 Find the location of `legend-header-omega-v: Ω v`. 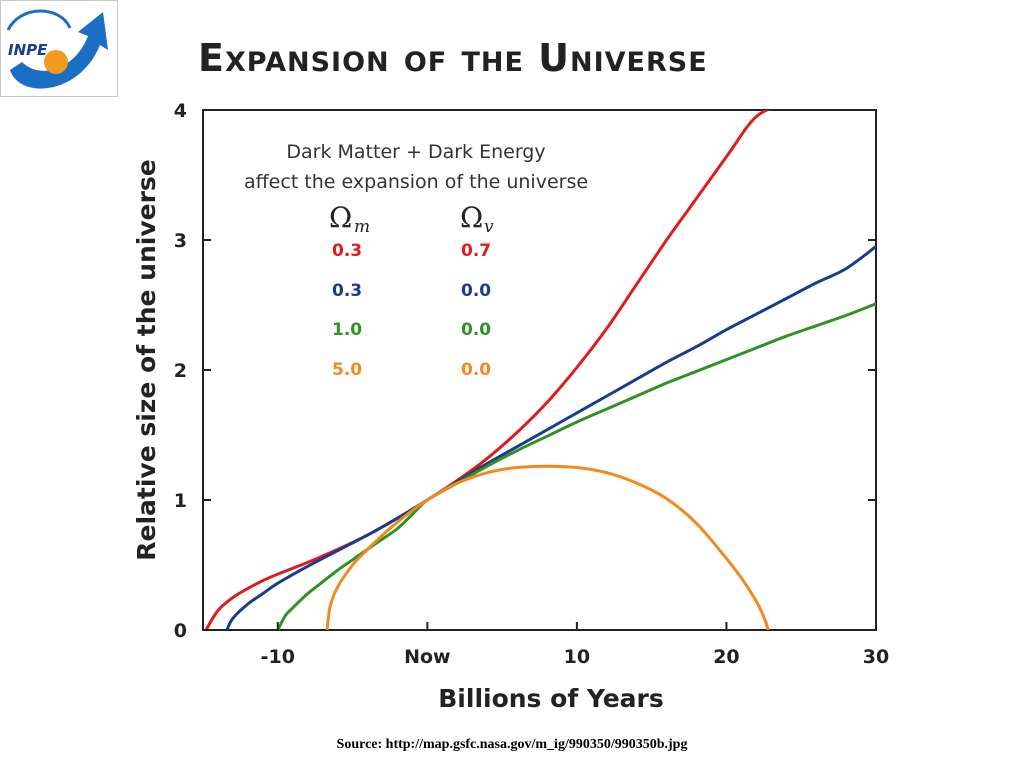

legend-header-omega-v: Ω v is located at coordinates (477, 219).